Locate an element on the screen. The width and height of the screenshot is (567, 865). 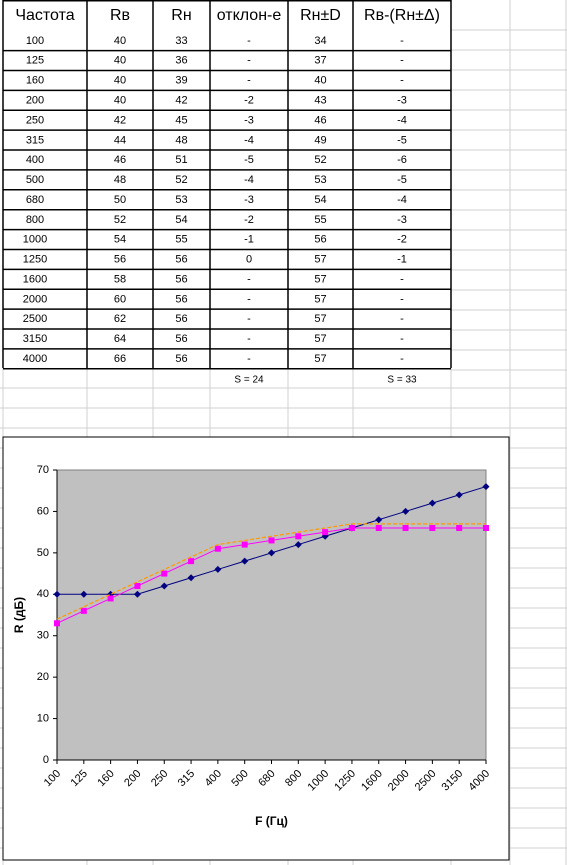
table-cell: 36 is located at coordinates (181, 61).